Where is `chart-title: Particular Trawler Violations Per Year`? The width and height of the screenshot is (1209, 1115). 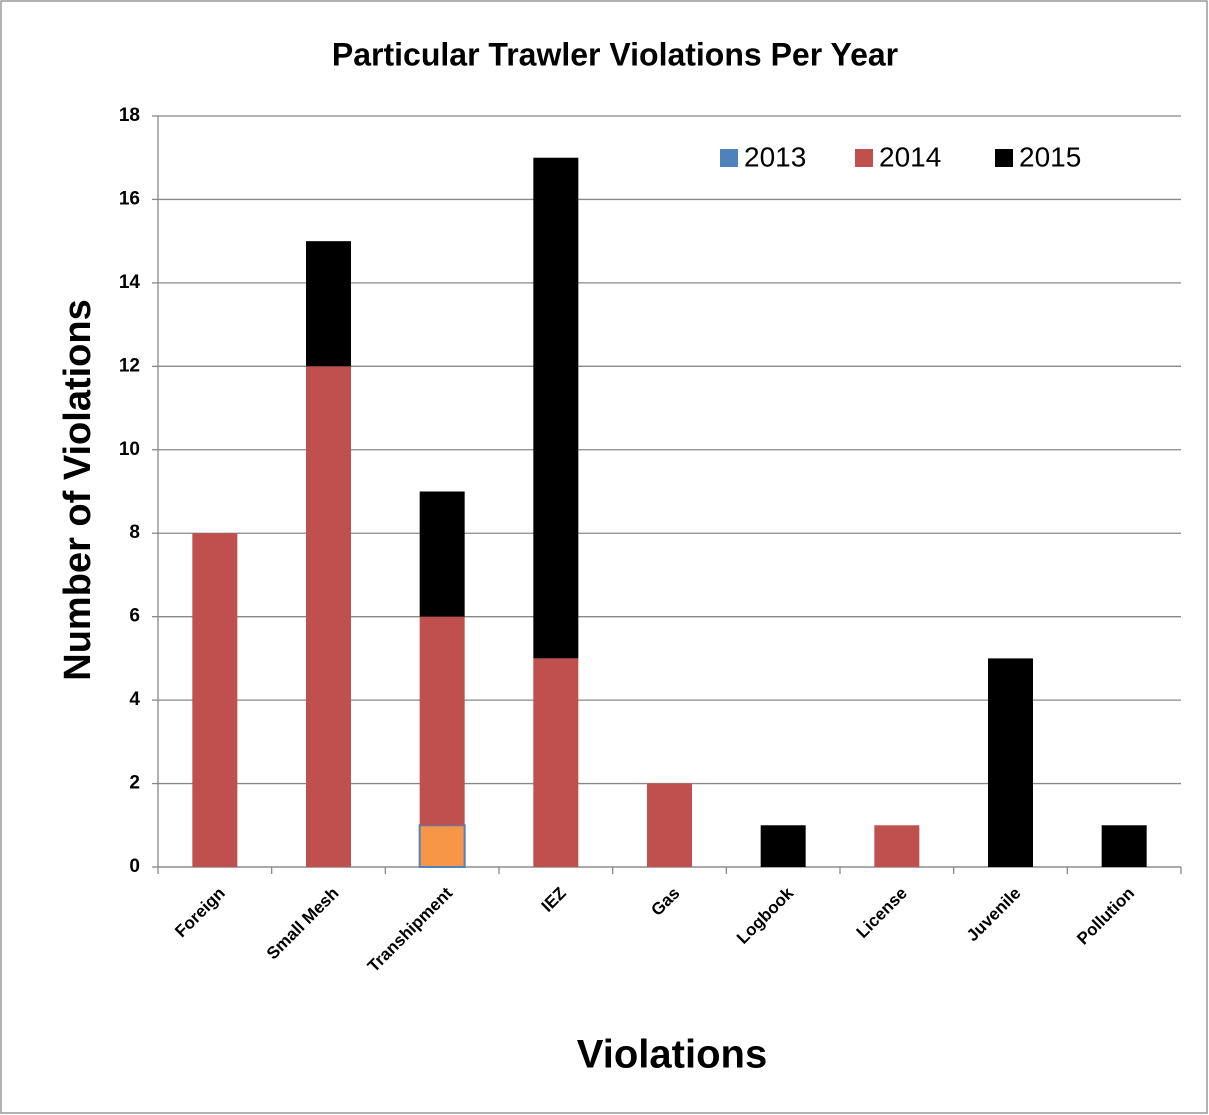 chart-title: Particular Trawler Violations Per Year is located at coordinates (615, 54).